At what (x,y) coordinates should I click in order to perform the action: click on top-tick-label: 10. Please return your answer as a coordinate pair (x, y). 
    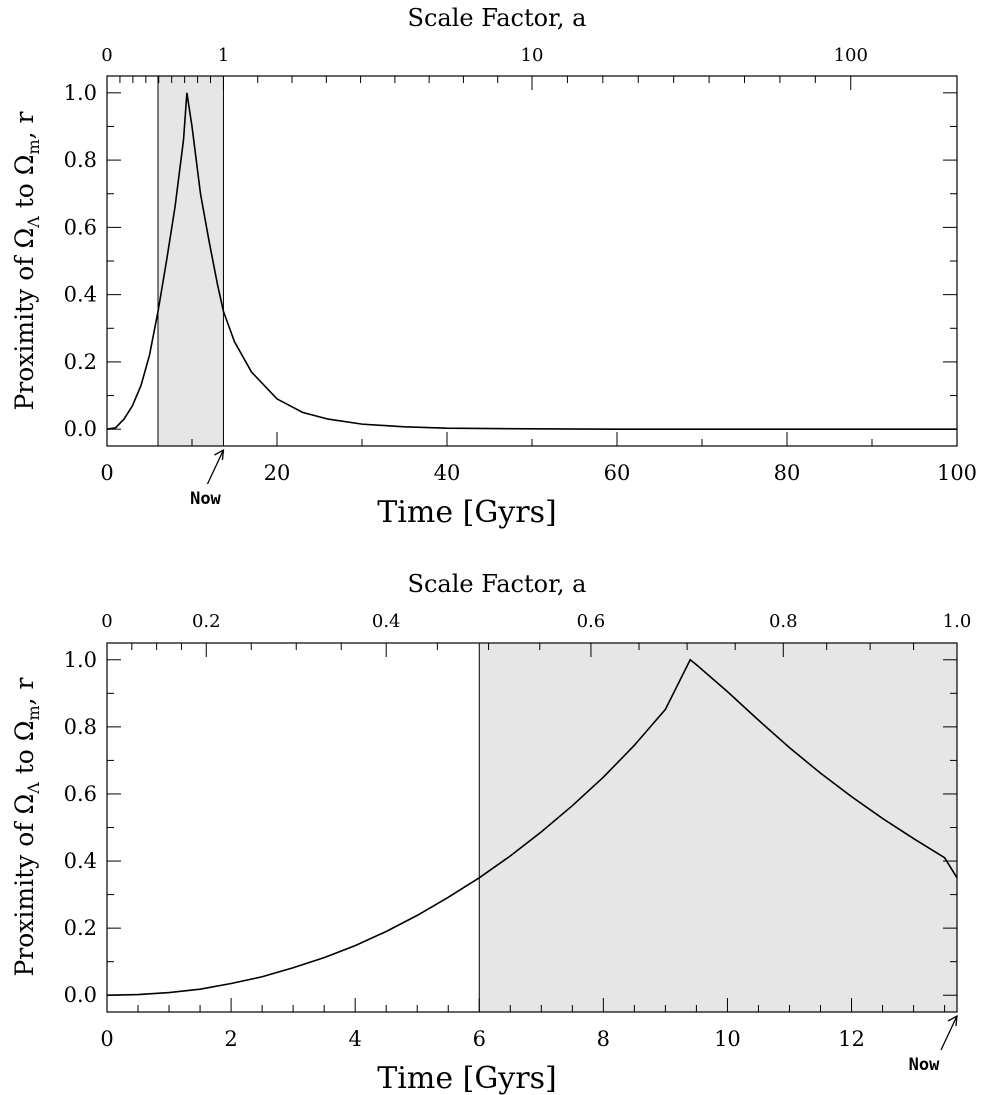
    Looking at the image, I should click on (532, 55).